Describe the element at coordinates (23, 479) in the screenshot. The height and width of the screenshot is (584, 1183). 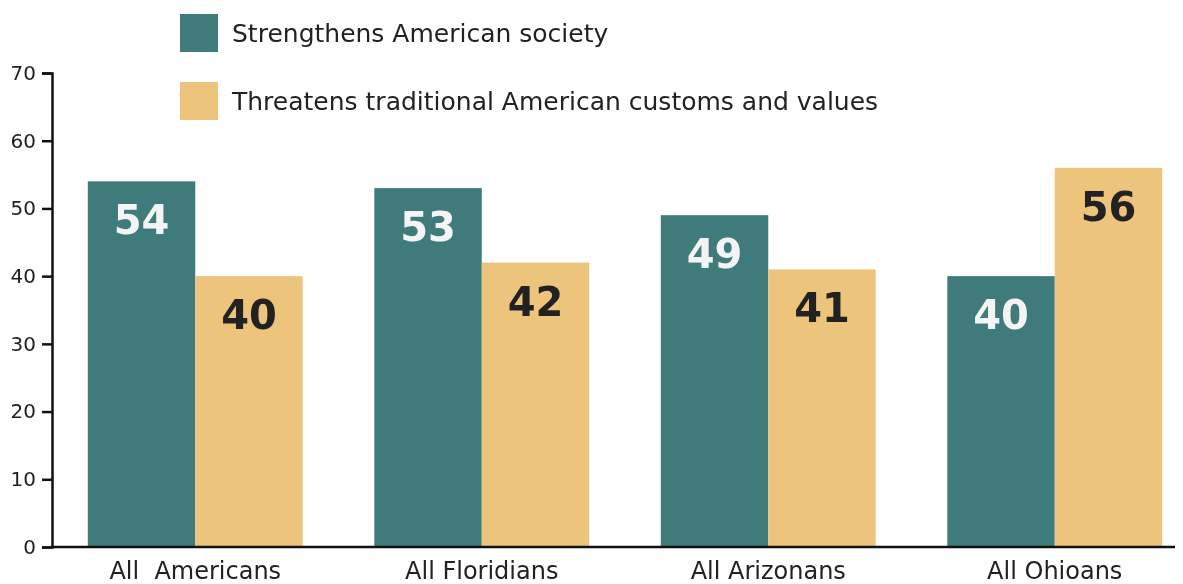
I see `y-tick-label: 10` at that location.